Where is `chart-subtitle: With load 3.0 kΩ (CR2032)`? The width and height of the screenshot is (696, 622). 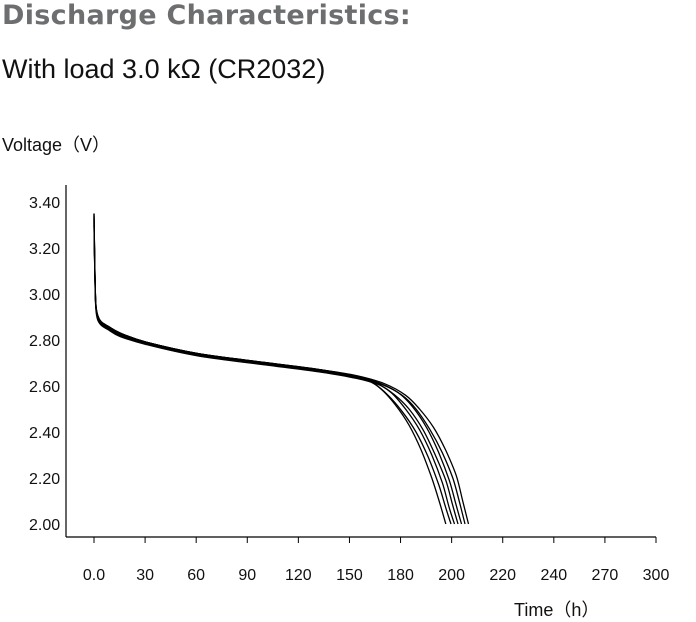
chart-subtitle: With load 3.0 kΩ (CR2032) is located at coordinates (164, 69).